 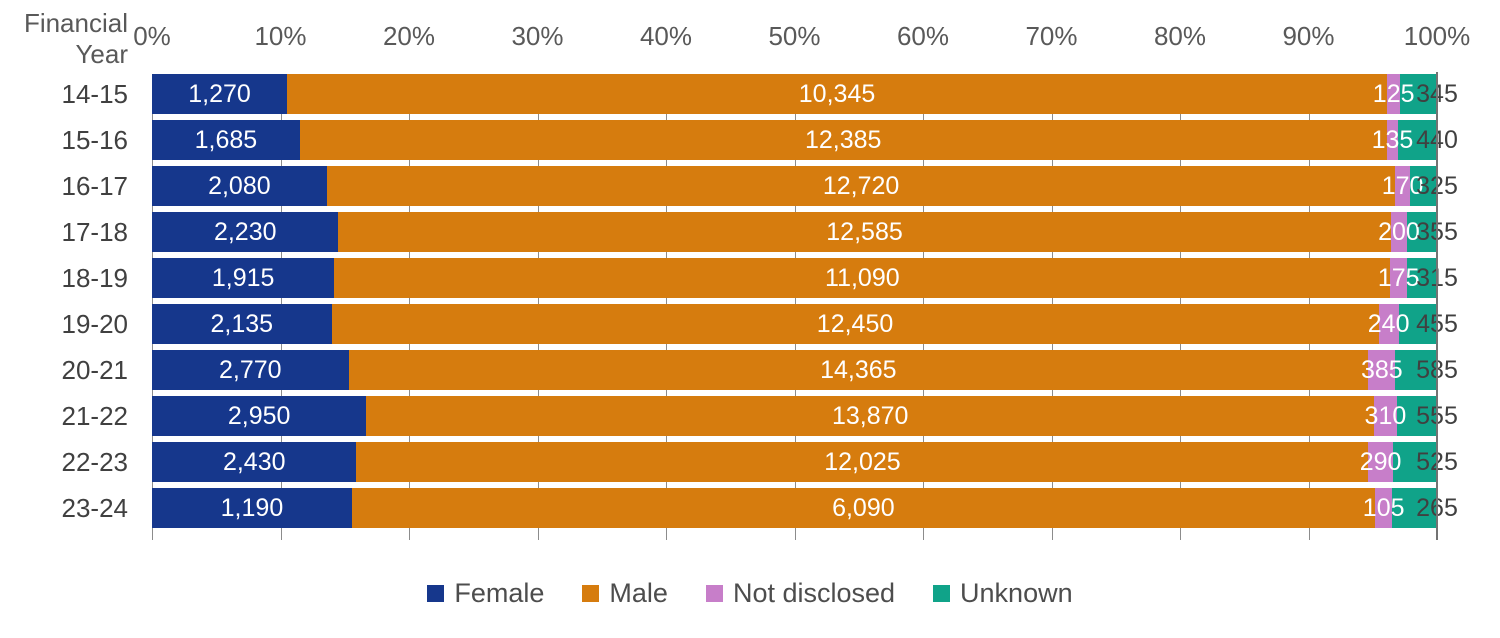 What do you see at coordinates (95, 462) in the screenshot?
I see `category-label-22-23: 22-23` at bounding box center [95, 462].